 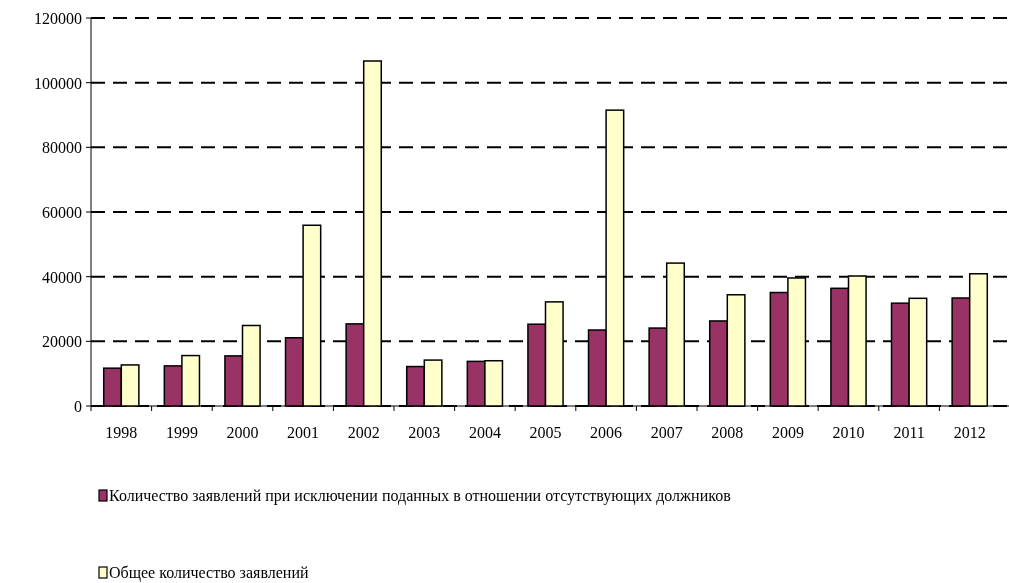 I want to click on x-tick-label: 2007, so click(x=666, y=432).